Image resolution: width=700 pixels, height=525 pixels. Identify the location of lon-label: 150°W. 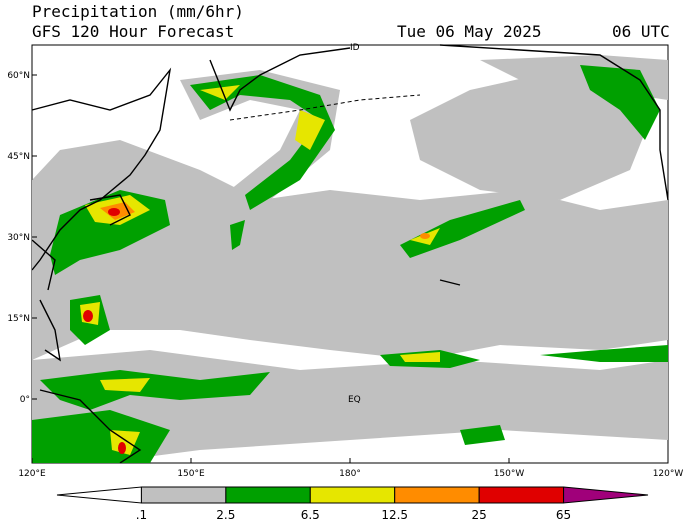
(509, 474).